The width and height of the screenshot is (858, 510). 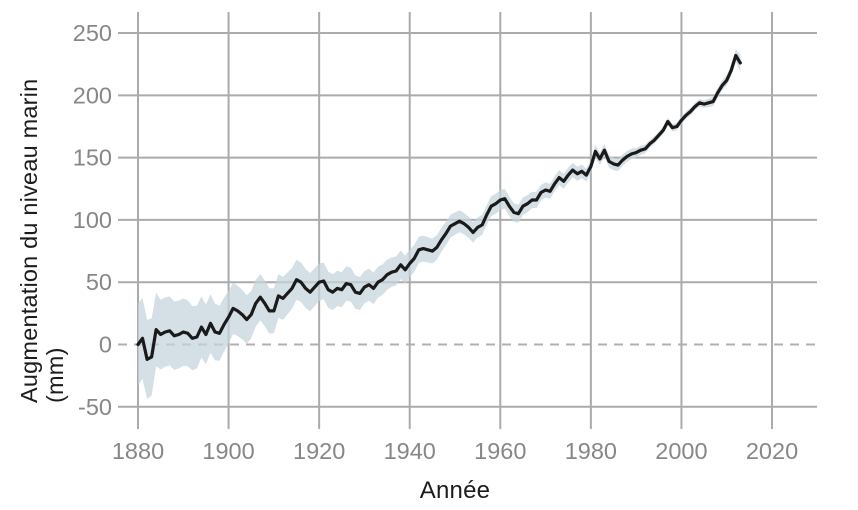 I want to click on x-tick-label: 1960, so click(x=500, y=451).